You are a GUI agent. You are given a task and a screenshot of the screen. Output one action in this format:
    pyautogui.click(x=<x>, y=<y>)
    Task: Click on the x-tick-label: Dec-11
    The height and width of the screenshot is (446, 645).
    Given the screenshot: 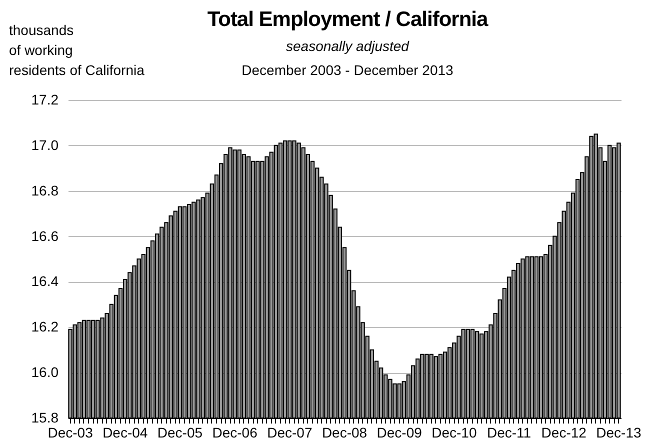 What is the action you would take?
    pyautogui.click(x=509, y=432)
    